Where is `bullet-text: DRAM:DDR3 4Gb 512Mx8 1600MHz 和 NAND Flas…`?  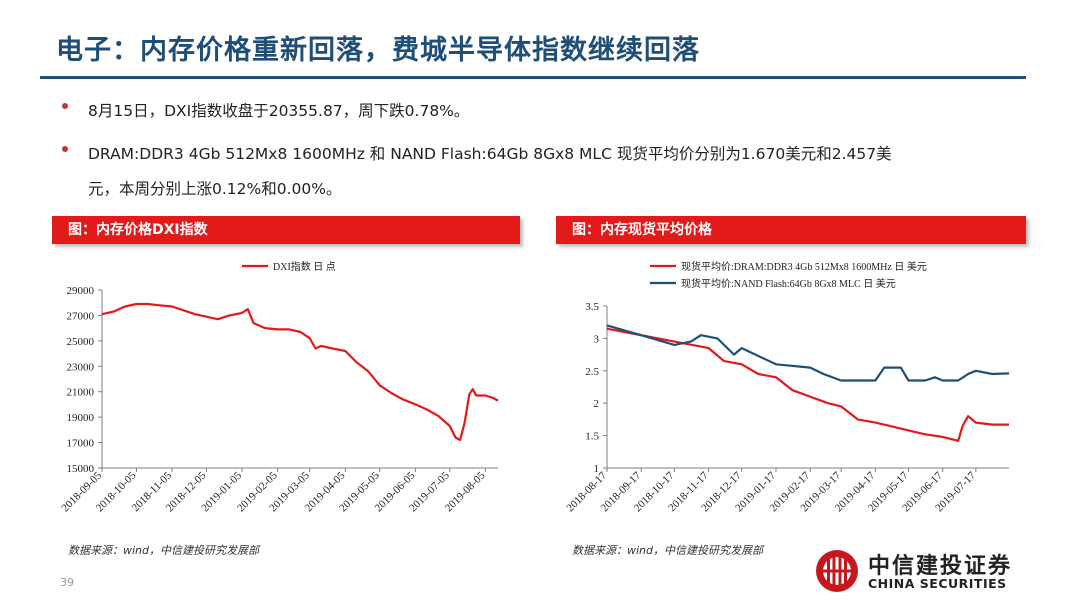 bullet-text: DRAM:DDR3 4Gb 512Mx8 1600MHz 和 NAND Flas… is located at coordinates (490, 154).